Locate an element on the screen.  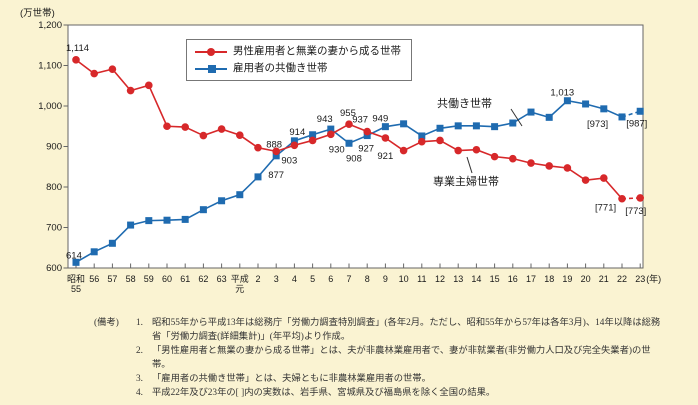
red-circle-line-icon is located at coordinates (211, 52).